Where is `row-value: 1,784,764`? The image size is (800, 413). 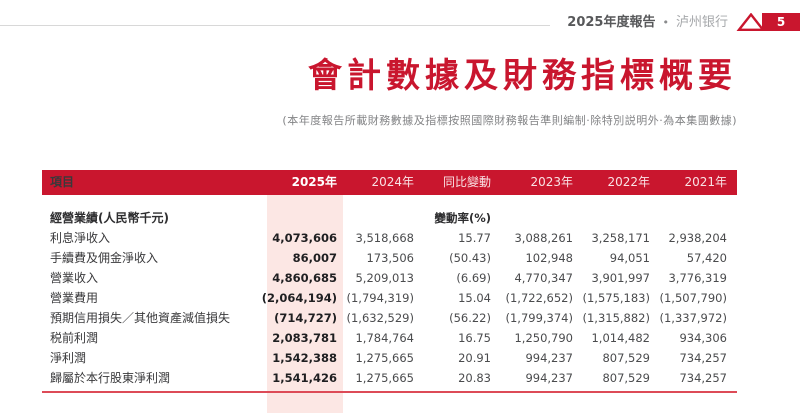
row-value: 1,784,764 is located at coordinates (384, 338).